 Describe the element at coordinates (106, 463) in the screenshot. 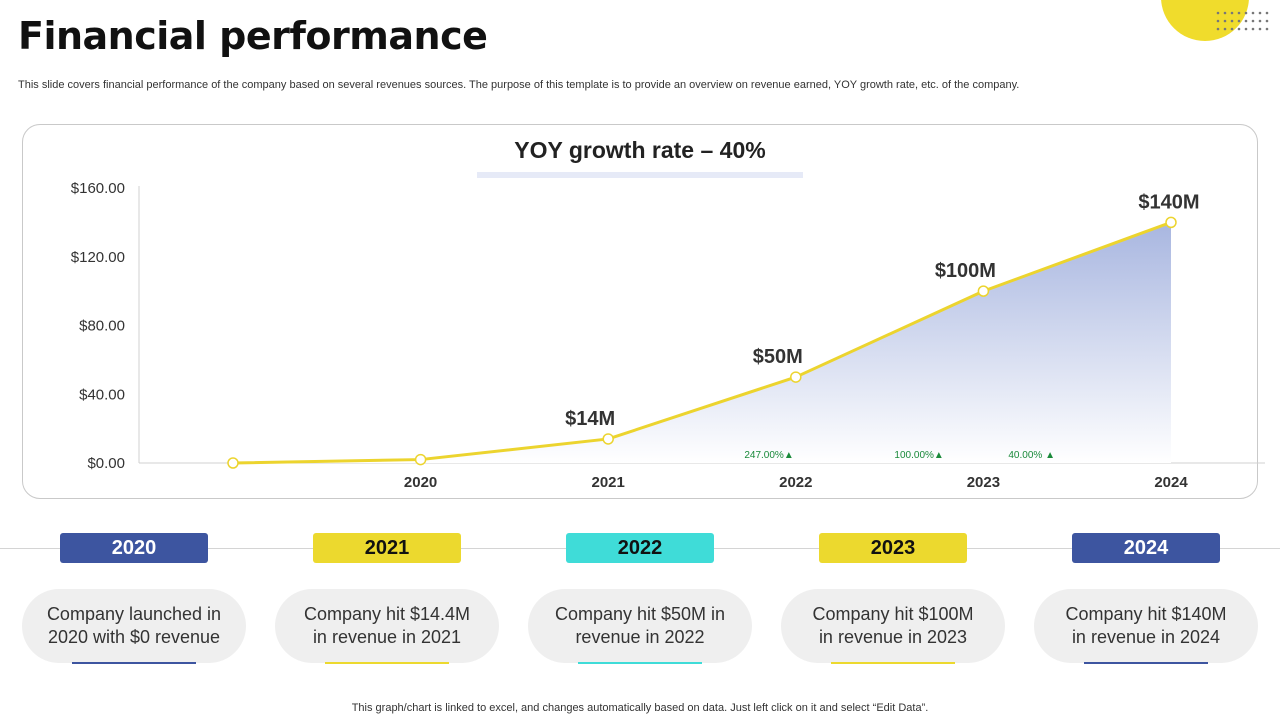

I see `y-tick-label: $0.00` at that location.